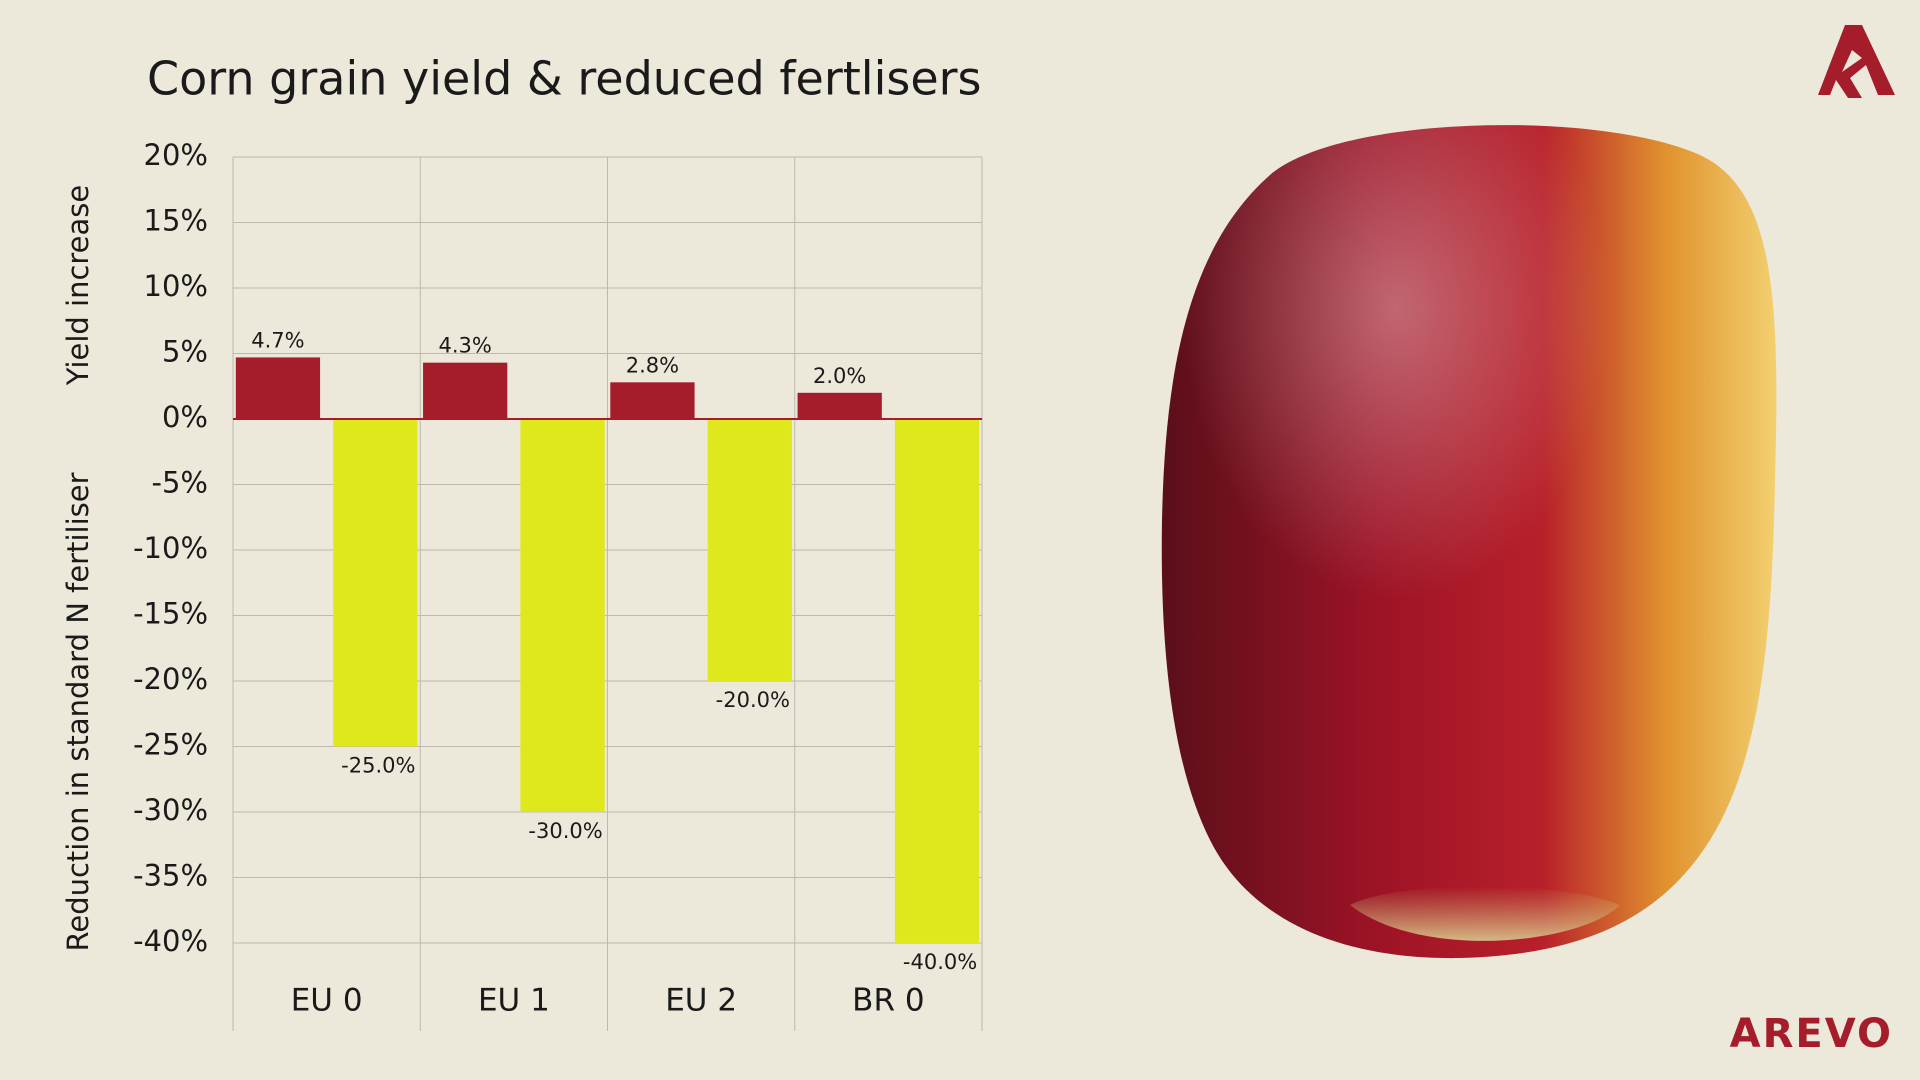  Describe the element at coordinates (176, 155) in the screenshot. I see `y-tick-label: 20%` at that location.